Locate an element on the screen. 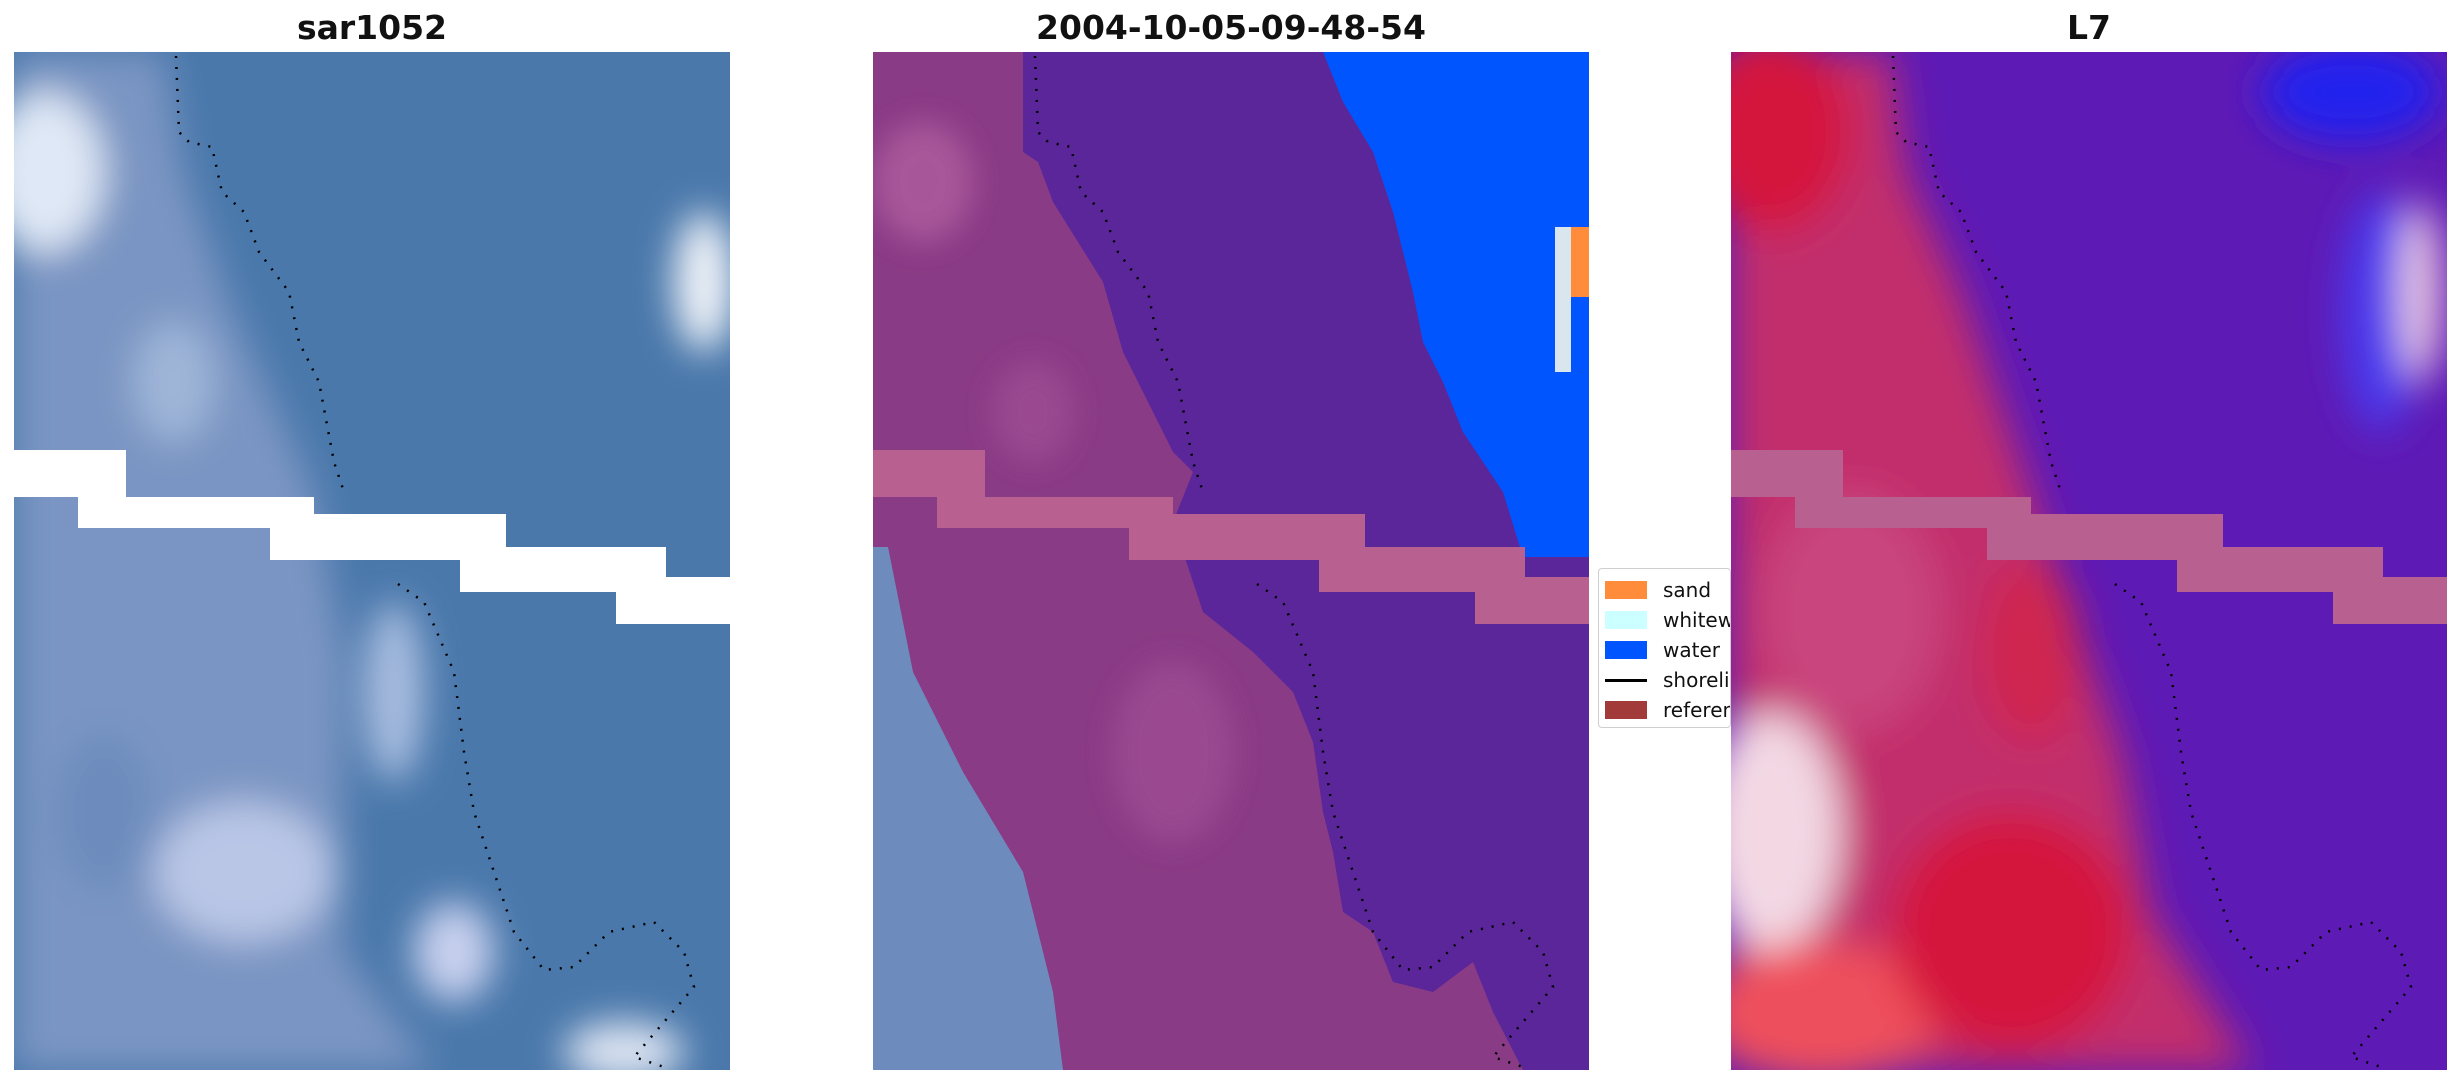 Image resolution: width=2460 pixels, height=1084 pixels. legend-swatch-shoreline is located at coordinates (1626, 680).